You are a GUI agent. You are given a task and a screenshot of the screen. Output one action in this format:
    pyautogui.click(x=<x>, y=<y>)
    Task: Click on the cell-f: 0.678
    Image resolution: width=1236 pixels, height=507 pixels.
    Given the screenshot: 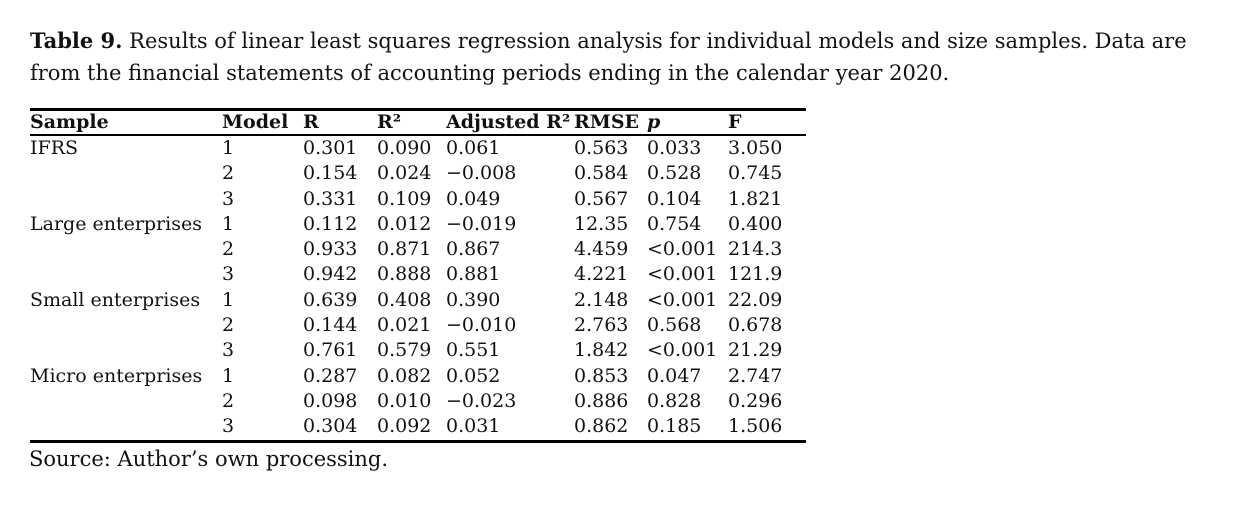 What is the action you would take?
    pyautogui.click(x=755, y=325)
    